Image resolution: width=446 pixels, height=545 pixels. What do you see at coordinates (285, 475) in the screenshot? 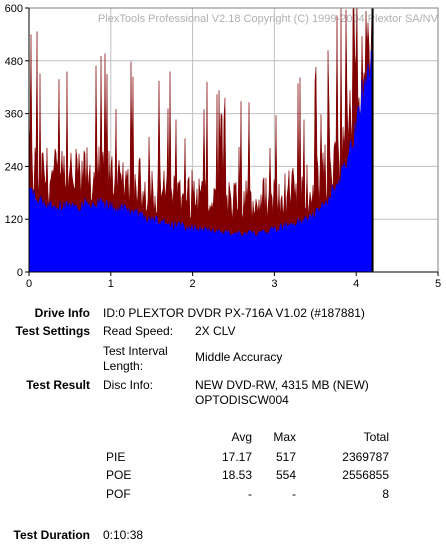
I see `poe-max: 554` at bounding box center [285, 475].